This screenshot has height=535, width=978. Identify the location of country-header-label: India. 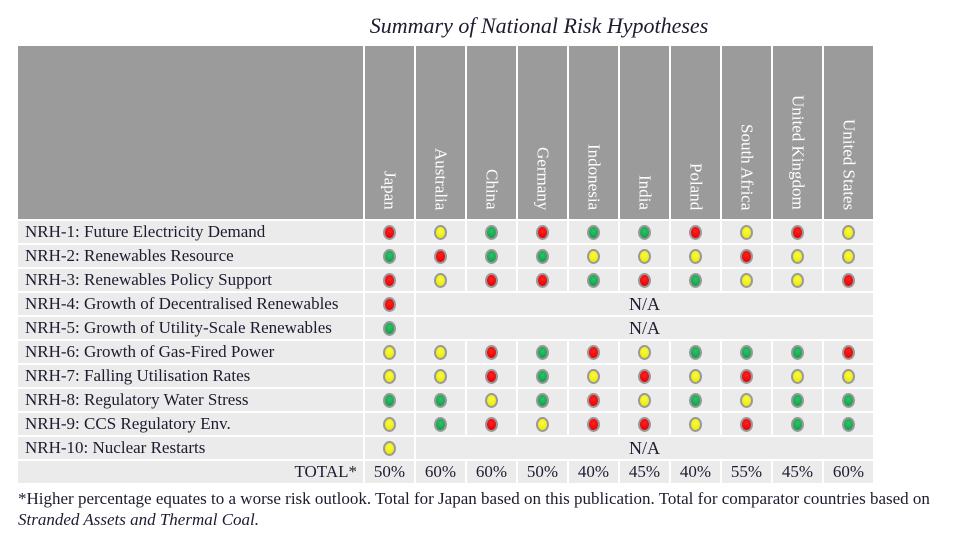
(645, 192).